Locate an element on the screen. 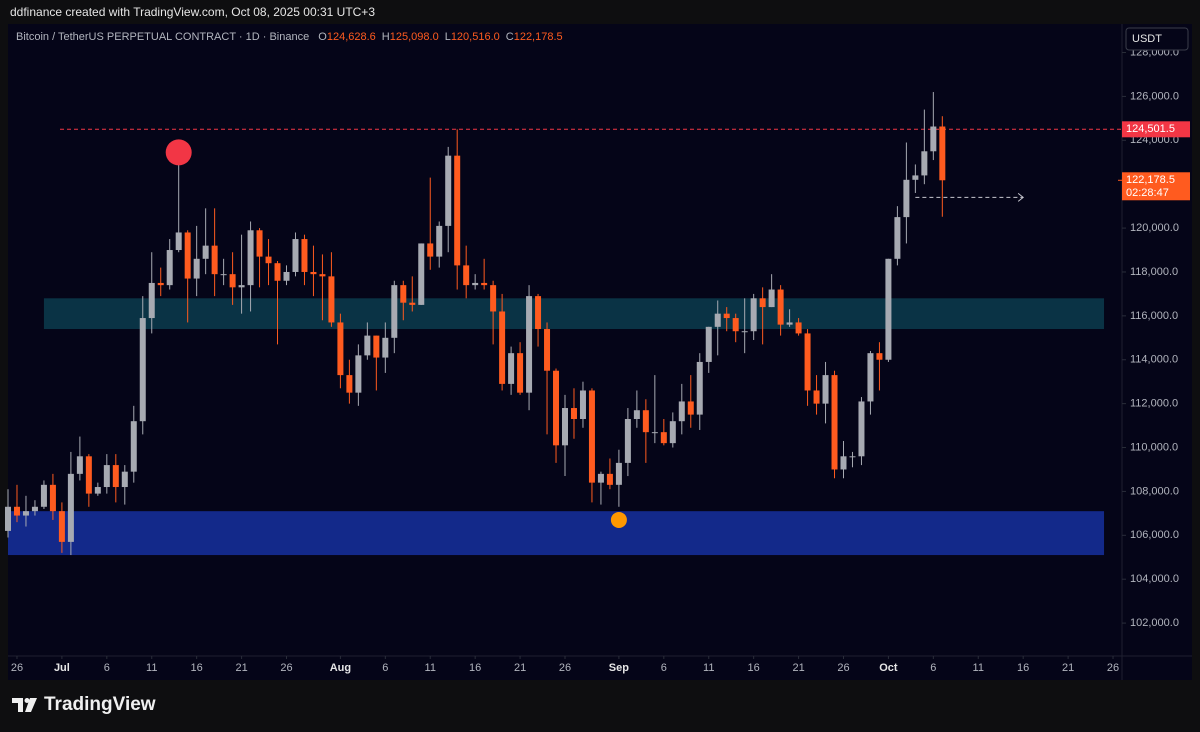 Image resolution: width=1200 pixels, height=732 pixels. y-tick-label: 118,000.0 is located at coordinates (1154, 272).